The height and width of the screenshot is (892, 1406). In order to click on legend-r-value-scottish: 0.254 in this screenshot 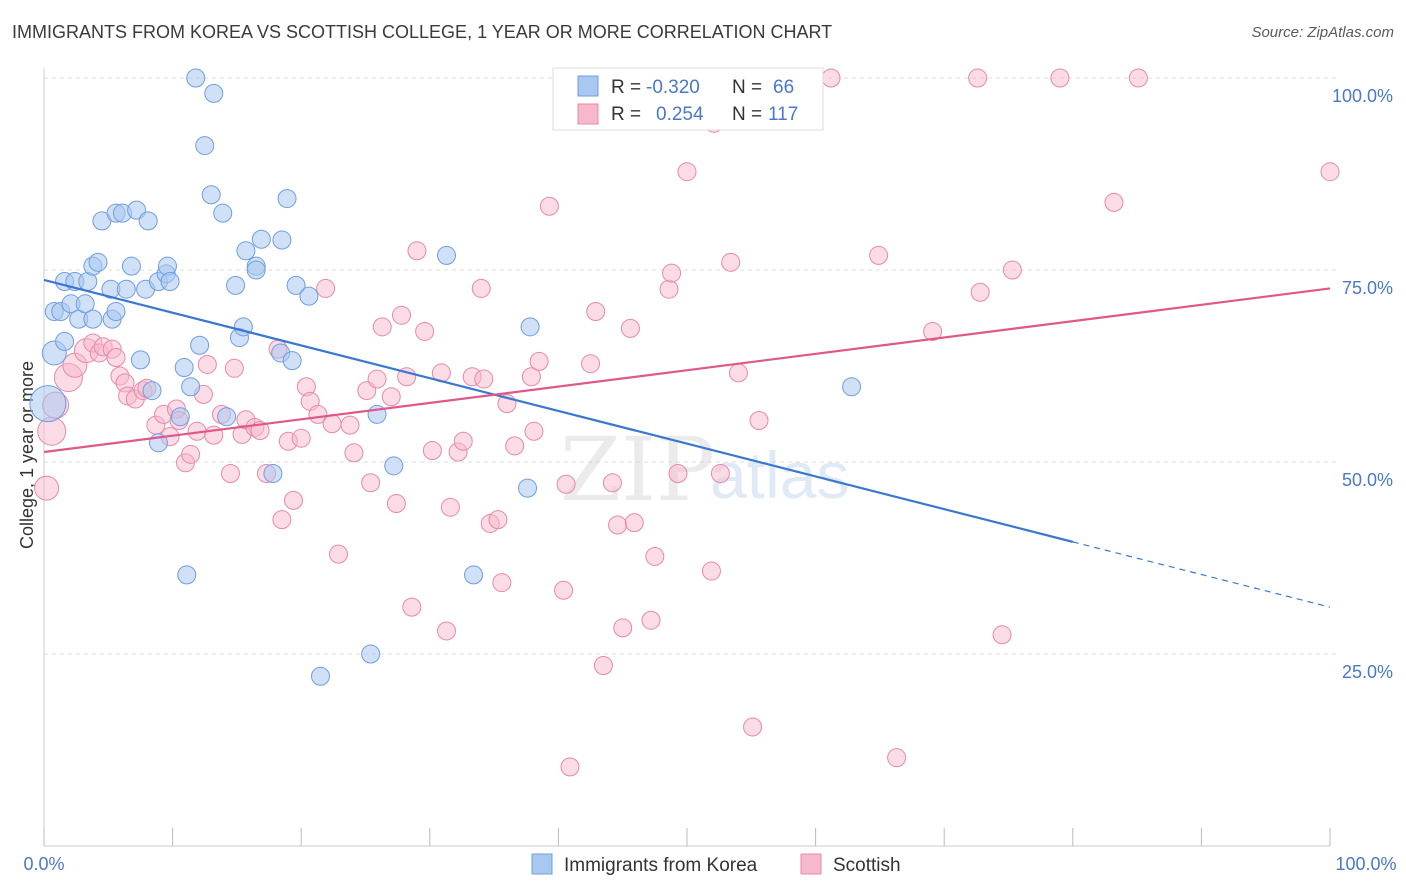, I will do `click(680, 114)`.